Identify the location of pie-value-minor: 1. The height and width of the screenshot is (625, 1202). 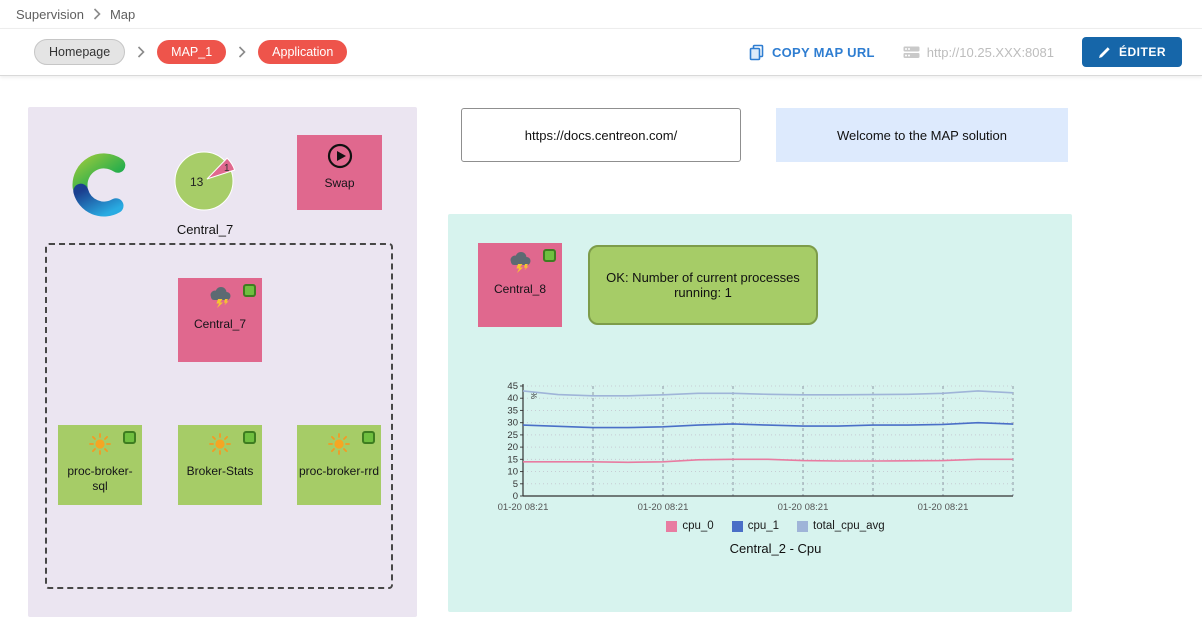
(227, 168).